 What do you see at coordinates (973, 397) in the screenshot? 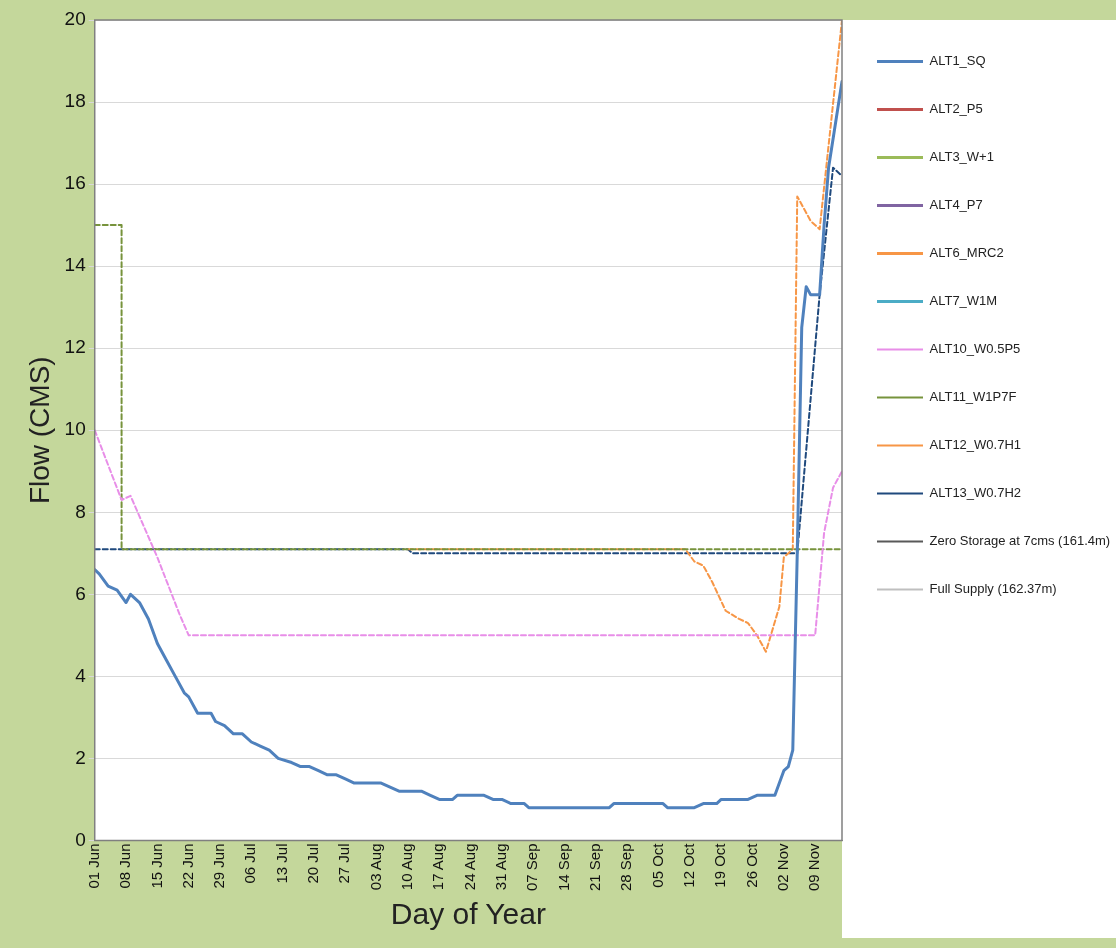
I see `legend-label: ALT11_W1P7F` at bounding box center [973, 397].